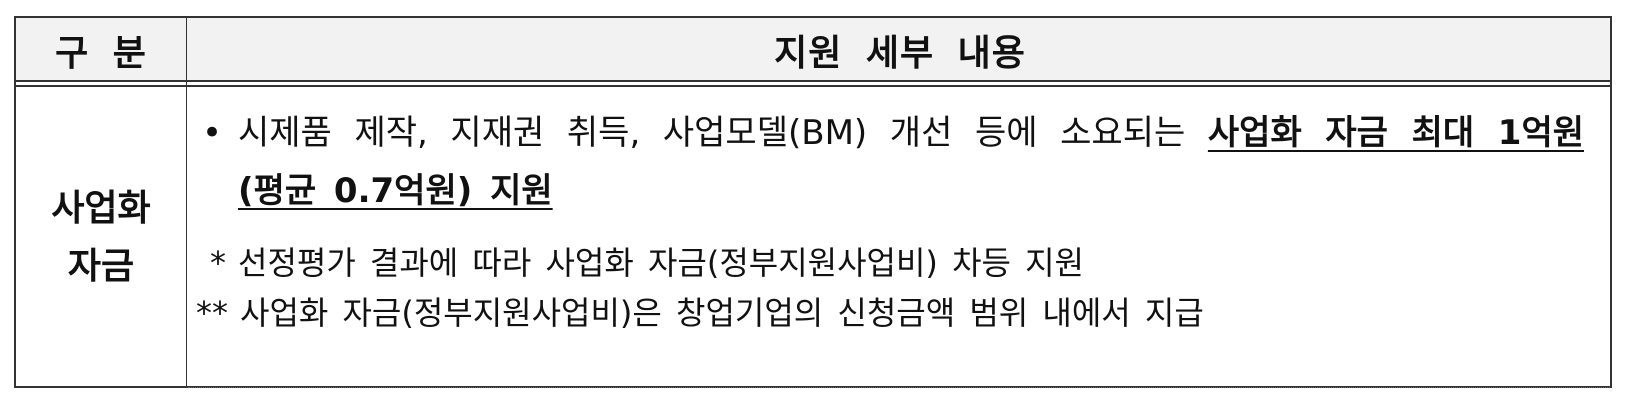  Describe the element at coordinates (813, 81) in the screenshot. I see `header-divider-top` at that location.